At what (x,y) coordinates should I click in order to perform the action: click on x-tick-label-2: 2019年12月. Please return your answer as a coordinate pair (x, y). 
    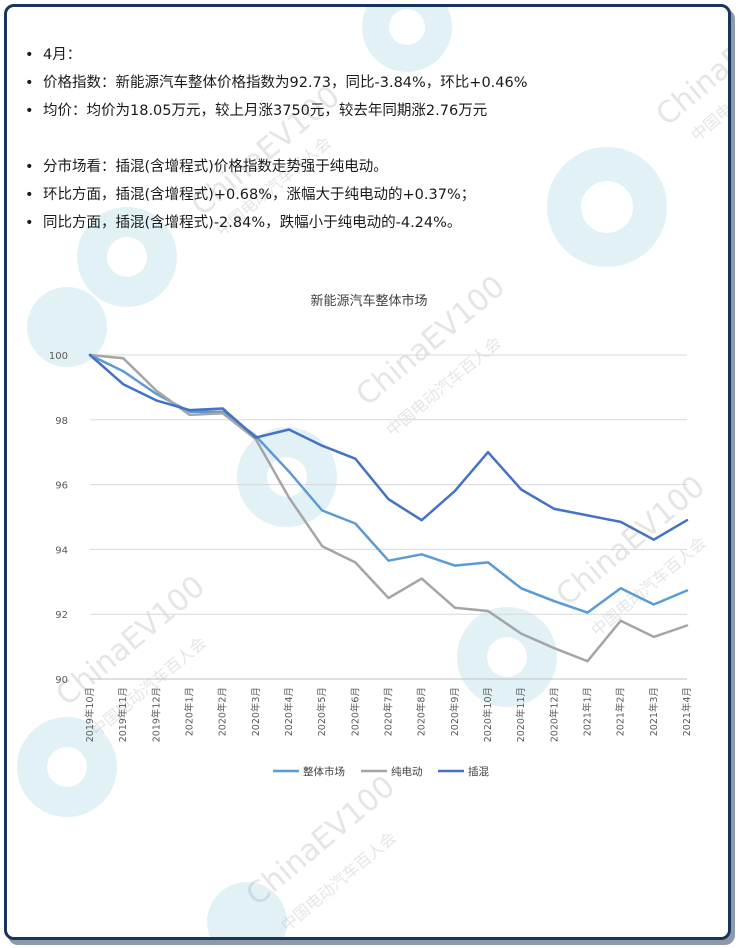
    Looking at the image, I should click on (156, 714).